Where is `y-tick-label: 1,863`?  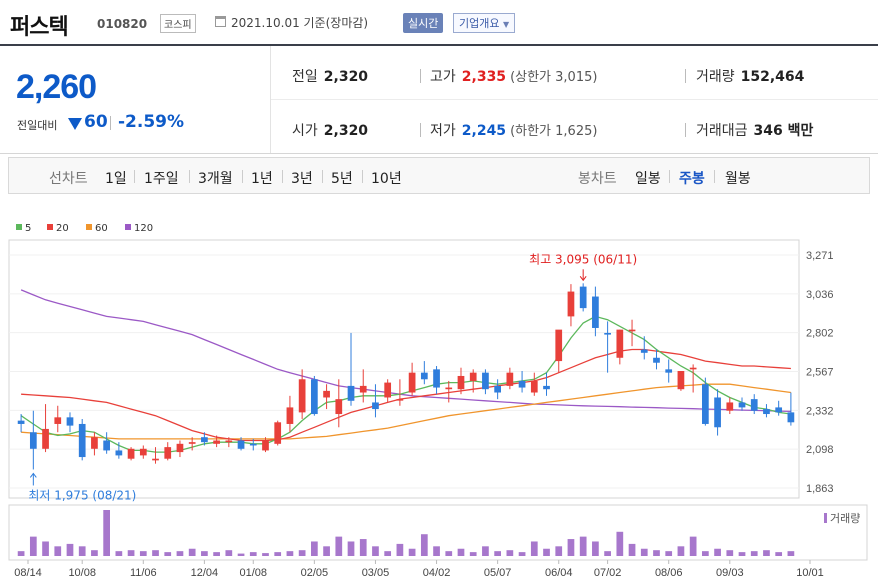 y-tick-label: 1,863 is located at coordinates (820, 489).